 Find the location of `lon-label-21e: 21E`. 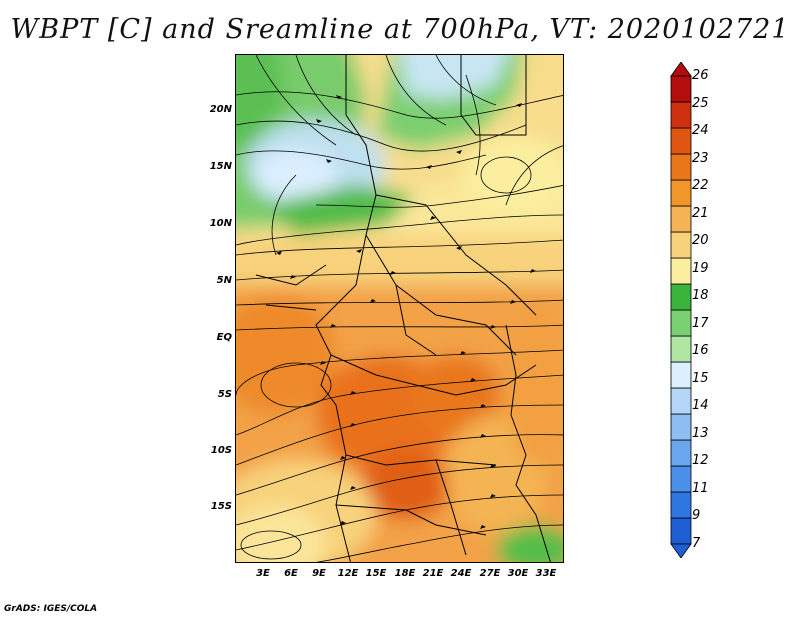

lon-label-21e: 21E is located at coordinates (433, 573).